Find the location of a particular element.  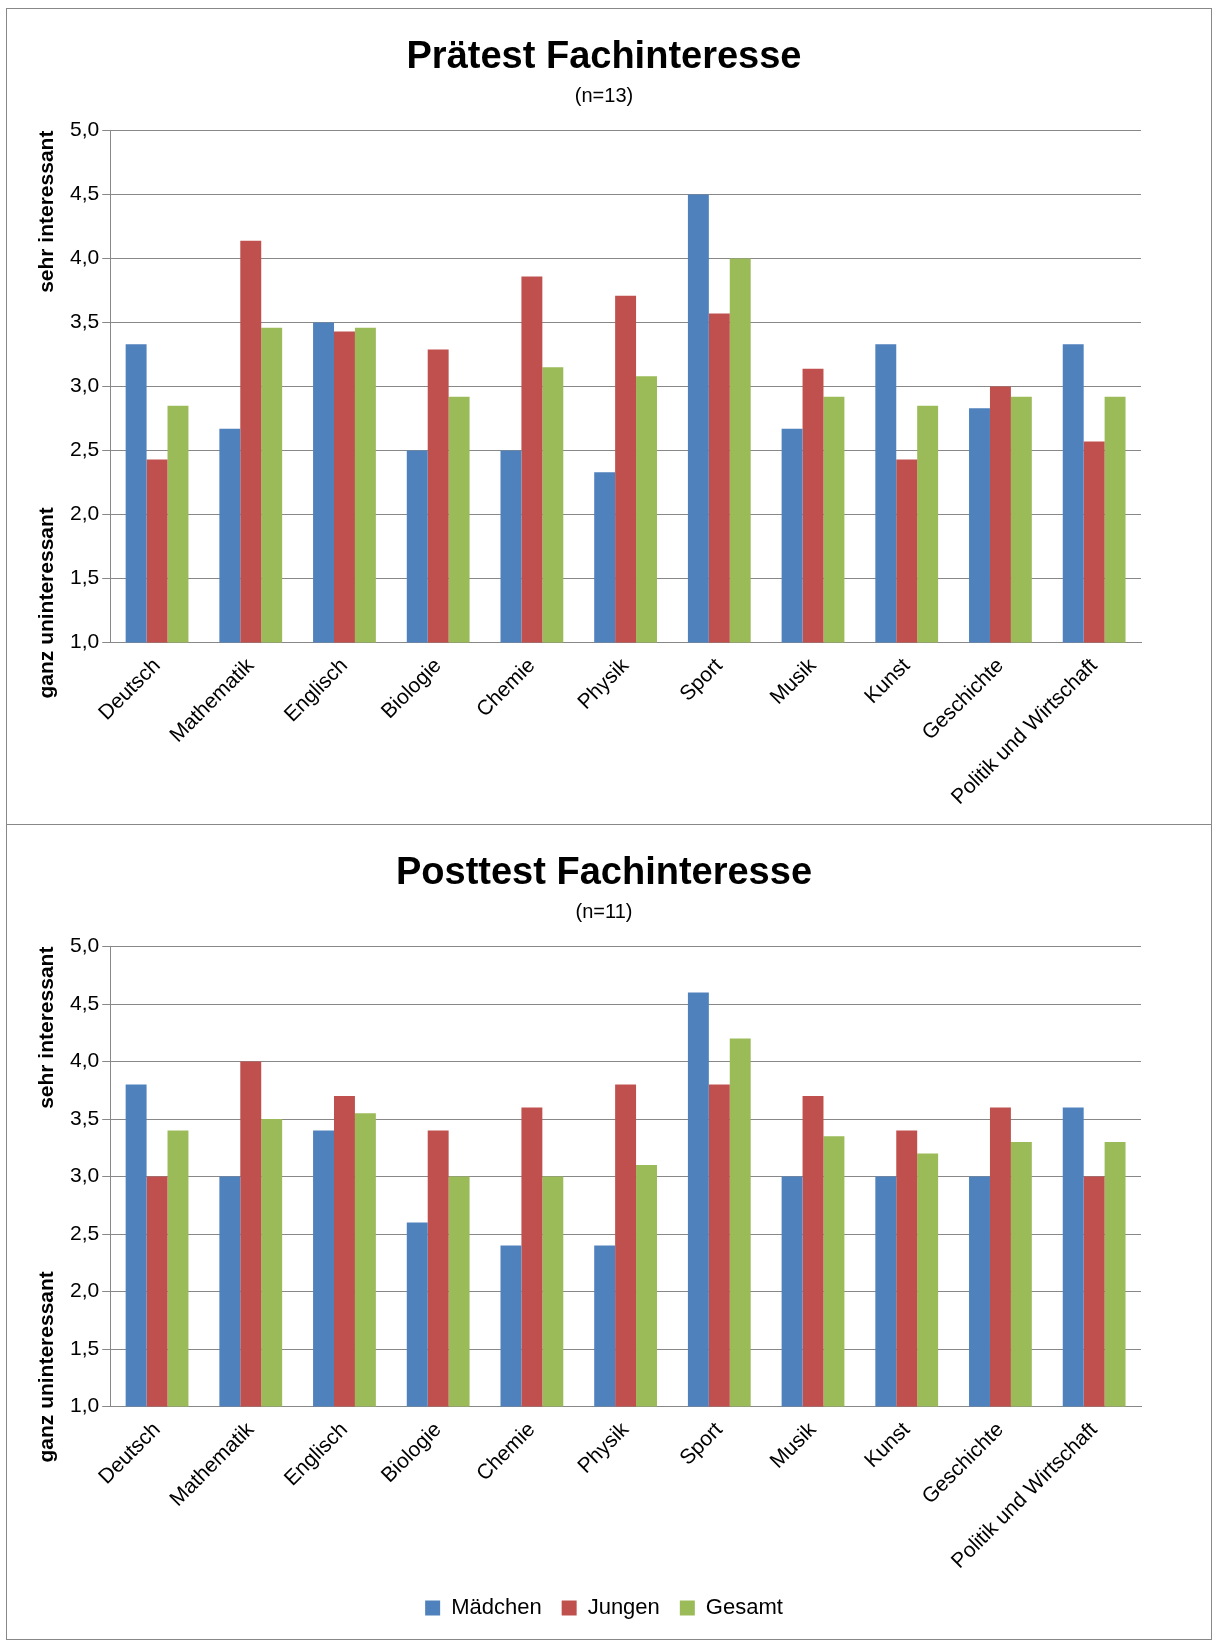

chart-title: Prätest Fachinteresse is located at coordinates (604, 55).